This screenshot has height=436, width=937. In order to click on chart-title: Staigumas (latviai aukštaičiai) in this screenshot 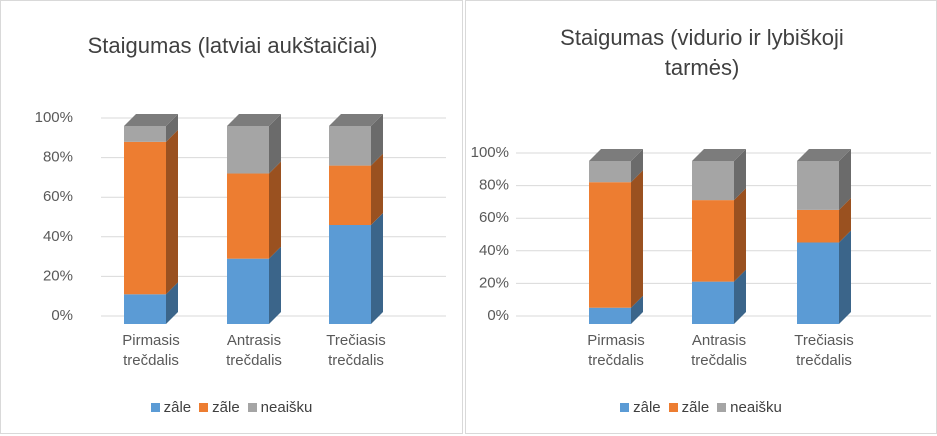, I will do `click(232, 45)`.